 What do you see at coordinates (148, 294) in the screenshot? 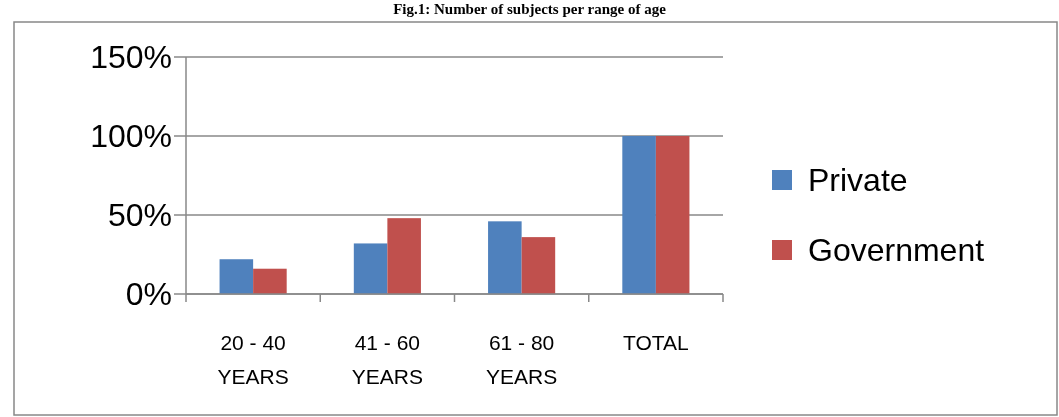
I see `y-tick-label: 0%` at bounding box center [148, 294].